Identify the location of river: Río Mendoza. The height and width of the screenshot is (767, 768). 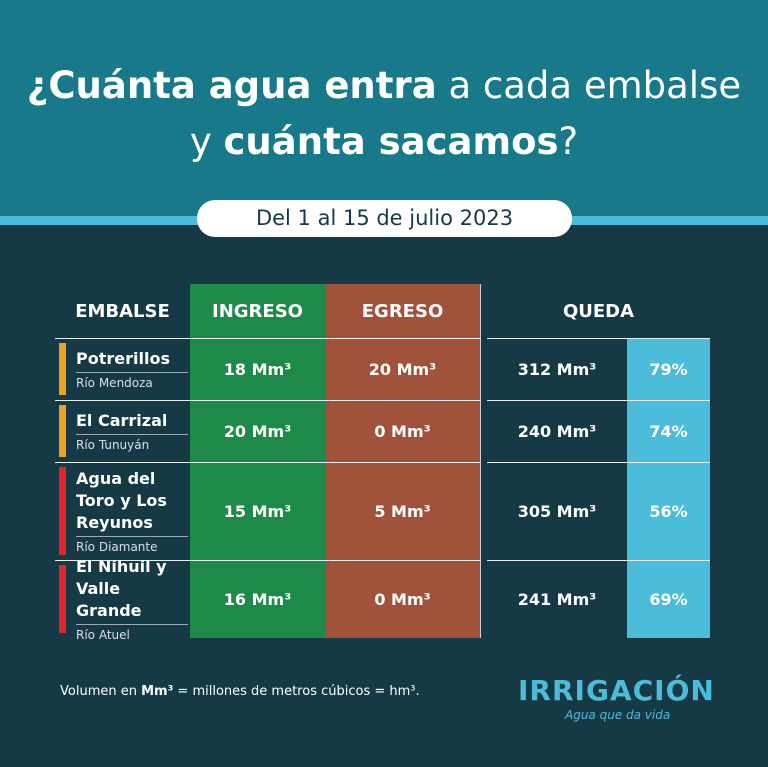
(114, 383).